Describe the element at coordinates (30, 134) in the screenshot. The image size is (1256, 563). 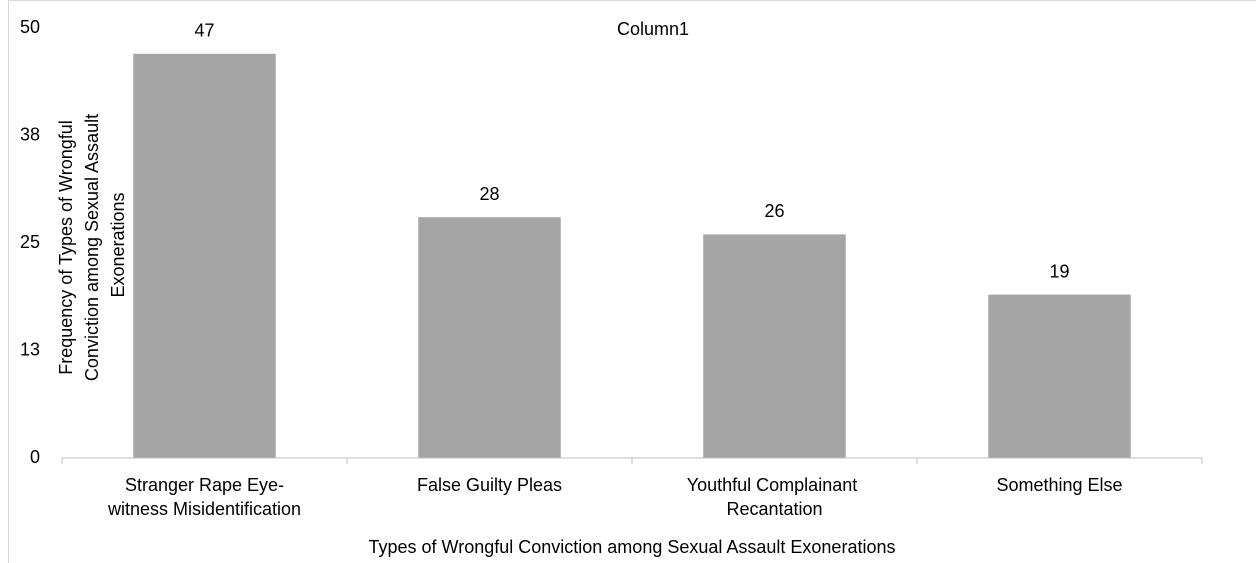
I see `y-tick-label: 38` at that location.